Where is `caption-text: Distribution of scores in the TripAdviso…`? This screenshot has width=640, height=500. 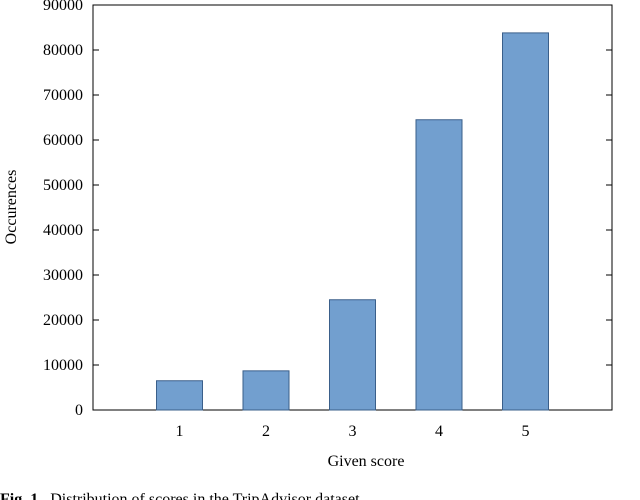 caption-text: Distribution of scores in the TripAdviso… is located at coordinates (205, 495).